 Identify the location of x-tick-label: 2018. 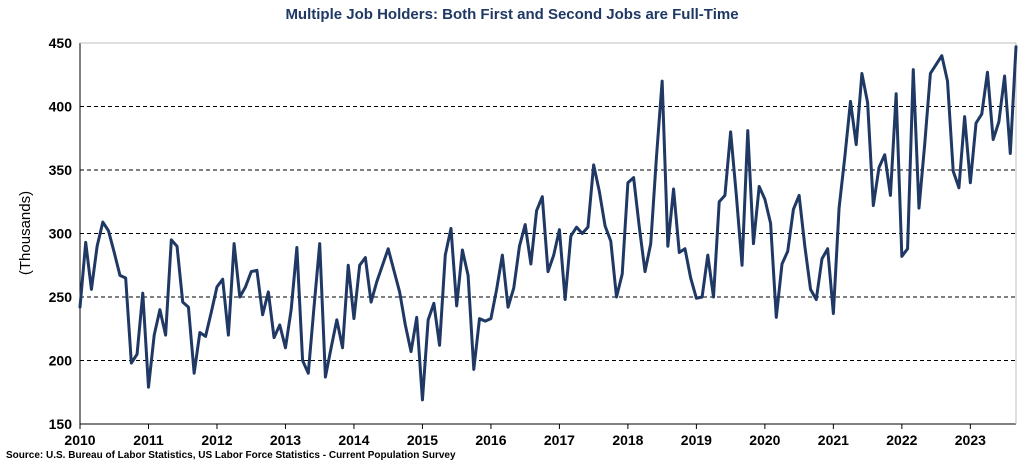
(627, 440).